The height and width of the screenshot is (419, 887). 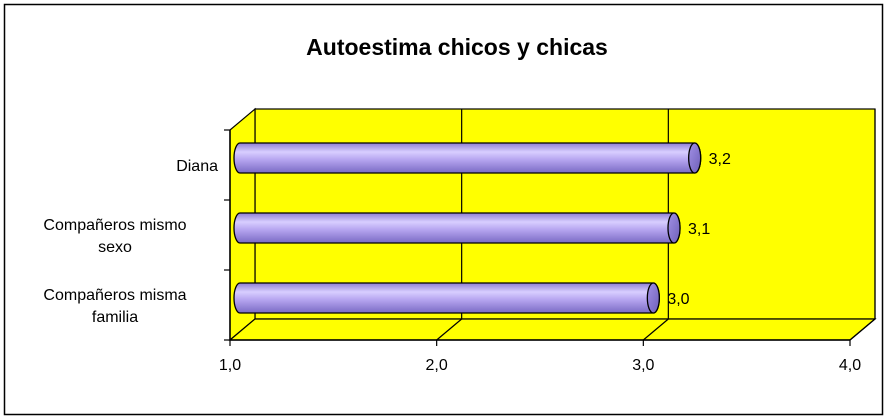 What do you see at coordinates (115, 247) in the screenshot?
I see `category-label: sexo` at bounding box center [115, 247].